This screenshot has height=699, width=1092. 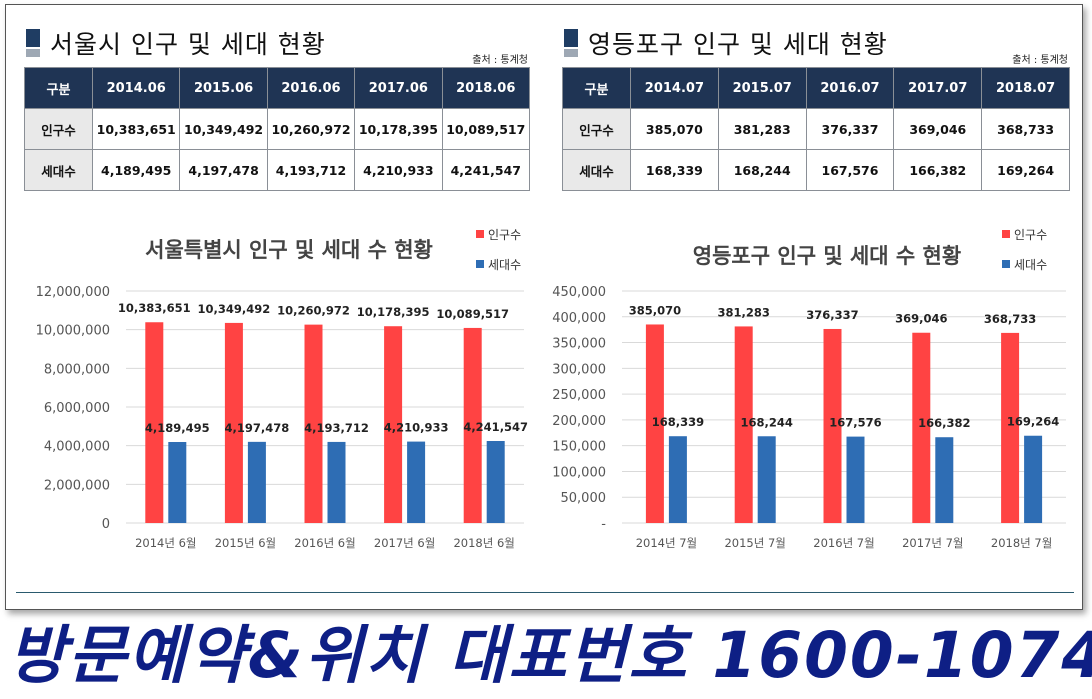 What do you see at coordinates (579, 318) in the screenshot?
I see `y-tick-label: 400,000` at bounding box center [579, 318].